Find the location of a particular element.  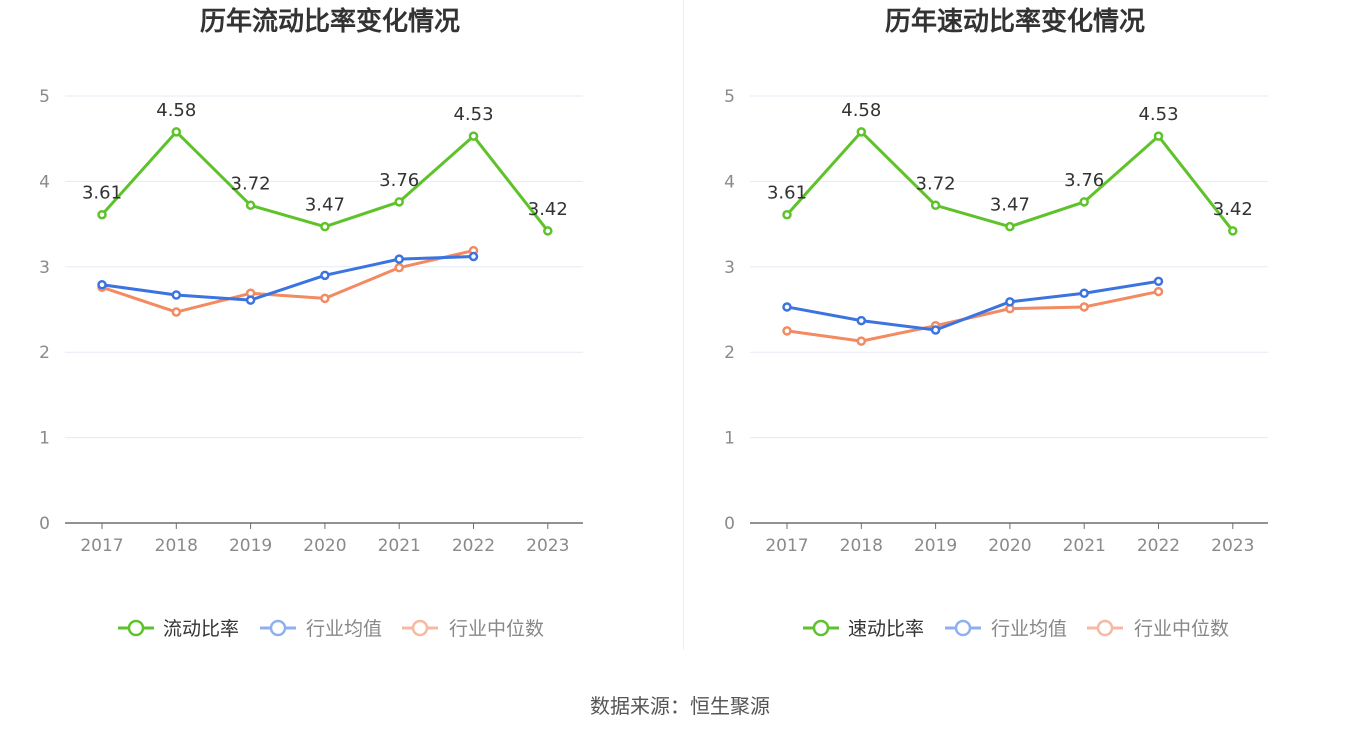

legend-label: 速动比率 is located at coordinates (886, 629).